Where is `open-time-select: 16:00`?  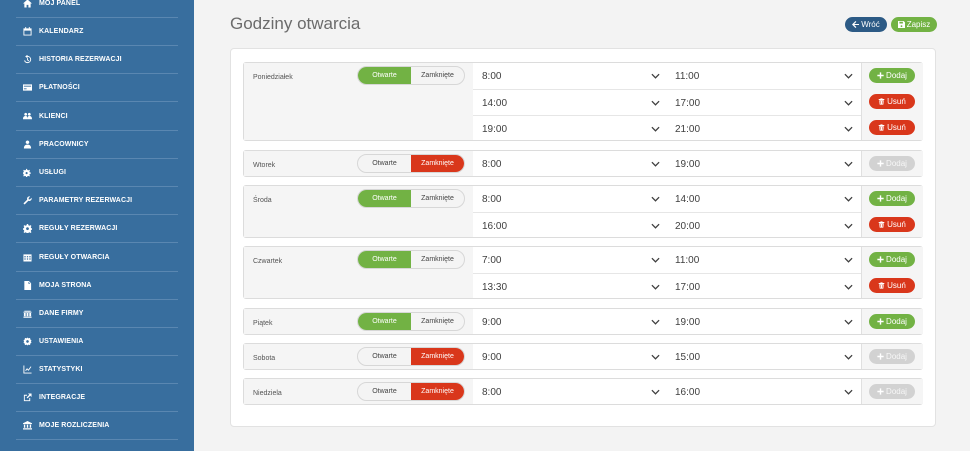 open-time-select: 16:00 is located at coordinates (568, 226).